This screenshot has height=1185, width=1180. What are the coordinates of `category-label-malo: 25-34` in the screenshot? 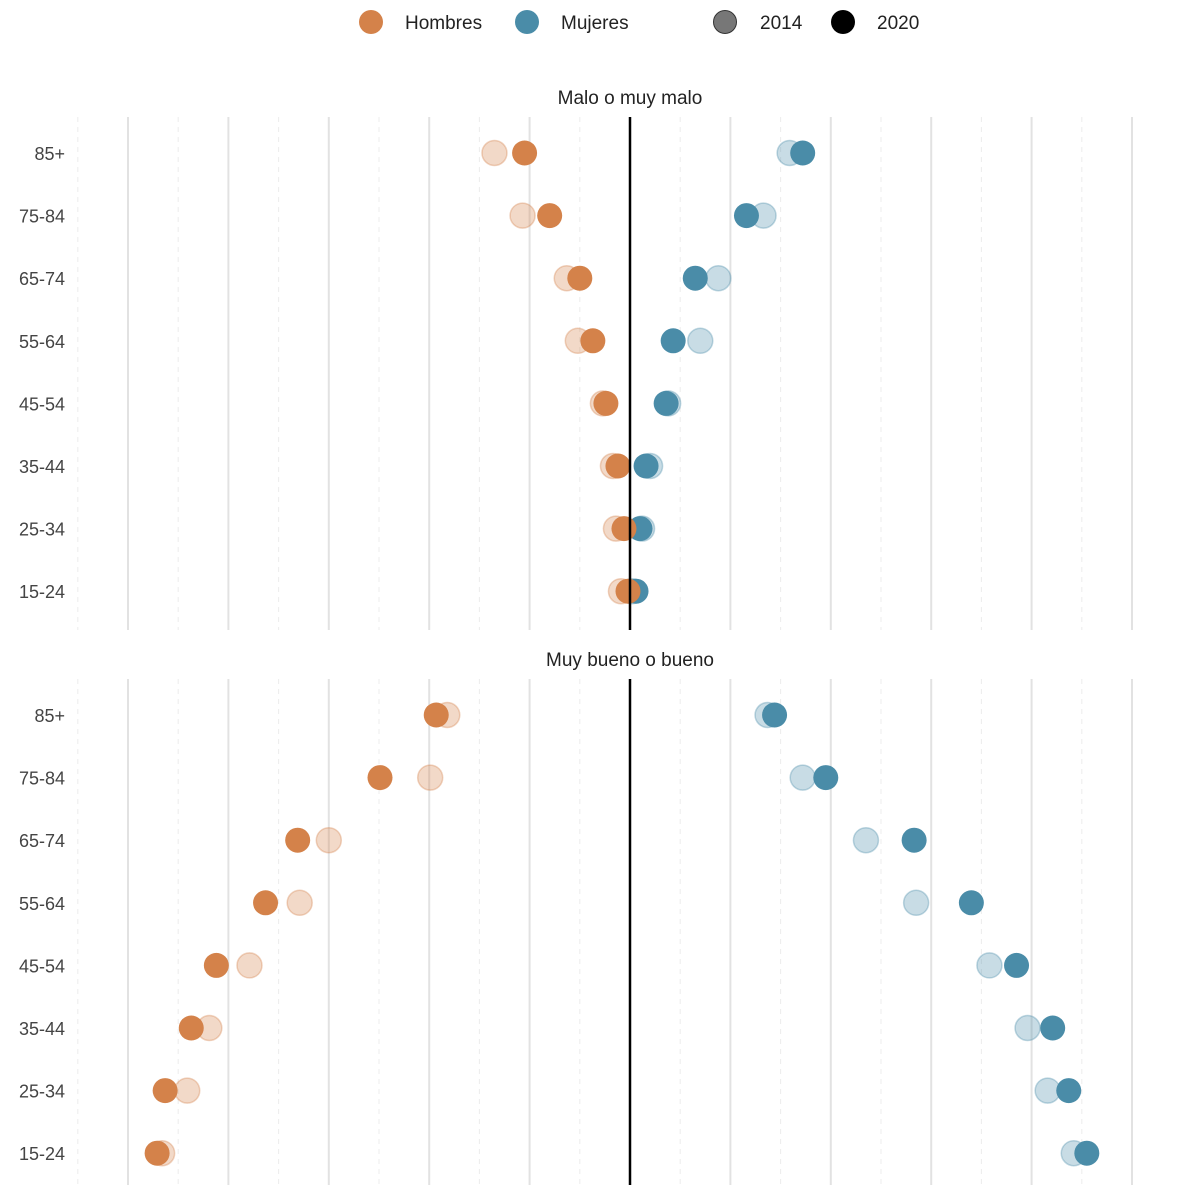 It's located at (42, 530).